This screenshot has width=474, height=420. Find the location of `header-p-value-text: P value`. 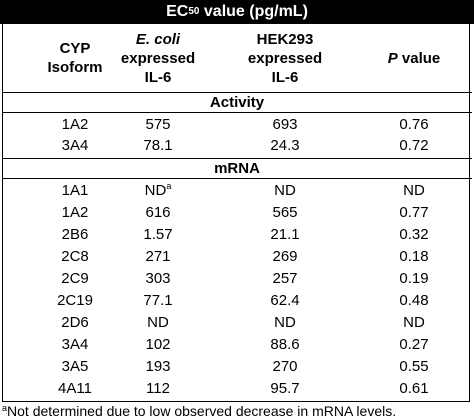

header-p-value-text: P value is located at coordinates (414, 58).